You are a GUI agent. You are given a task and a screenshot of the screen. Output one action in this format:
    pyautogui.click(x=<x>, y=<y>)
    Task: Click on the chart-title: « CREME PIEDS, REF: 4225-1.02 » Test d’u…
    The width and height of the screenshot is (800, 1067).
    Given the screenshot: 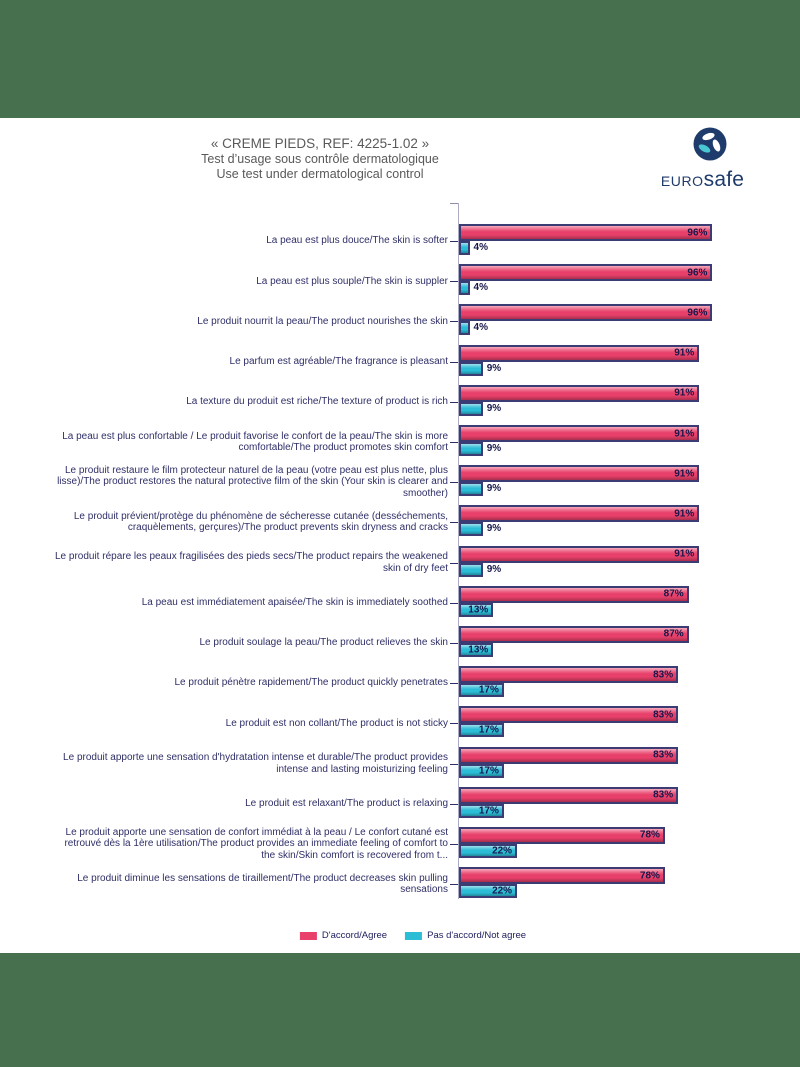 What is the action you would take?
    pyautogui.click(x=320, y=159)
    